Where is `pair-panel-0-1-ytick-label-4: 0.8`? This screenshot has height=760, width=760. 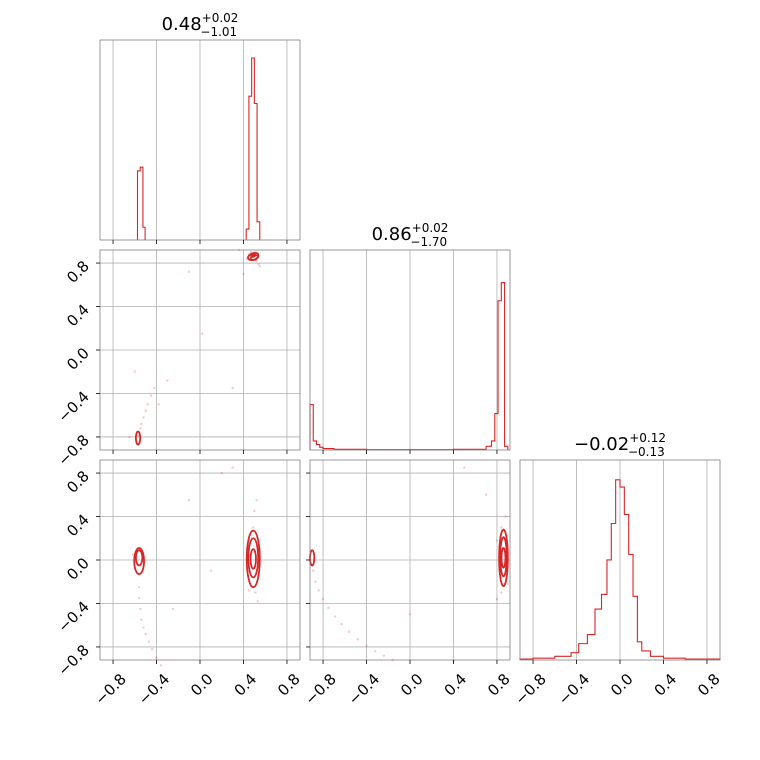
pair-panel-0-1-ytick-label-4: 0.8 is located at coordinates (78, 272).